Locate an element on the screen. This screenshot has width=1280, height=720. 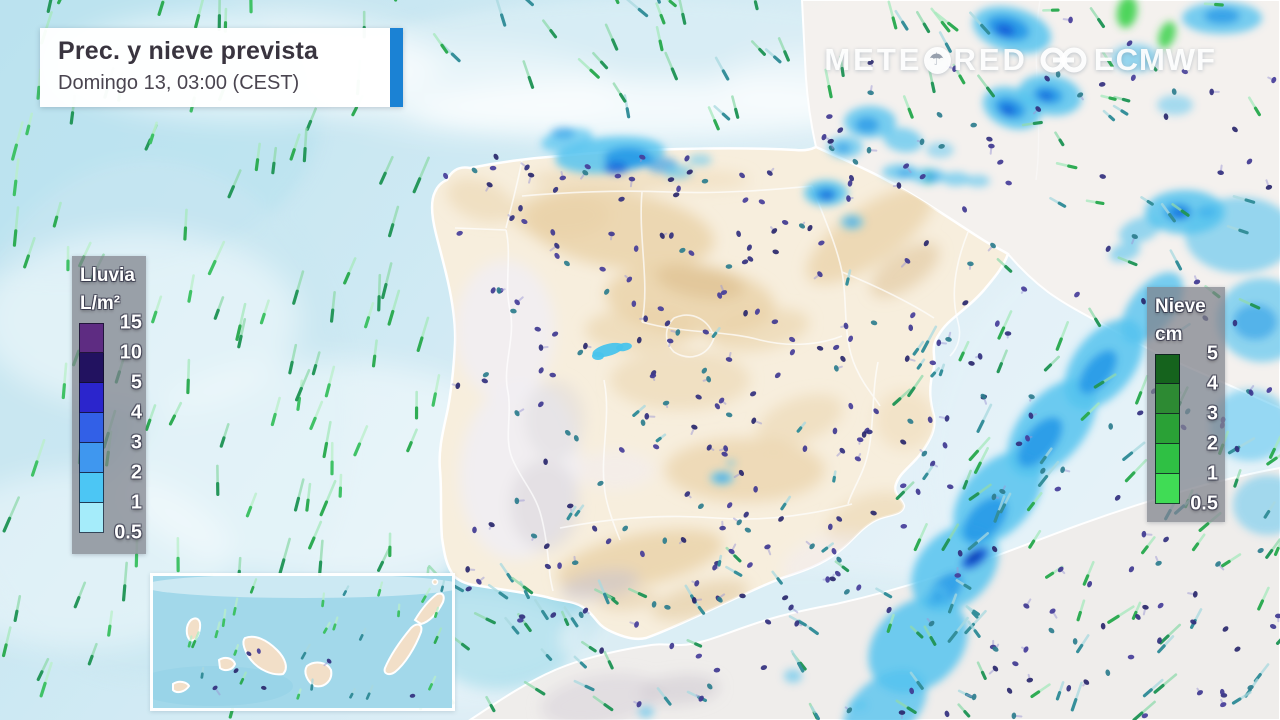
accent-bar is located at coordinates (396, 67).